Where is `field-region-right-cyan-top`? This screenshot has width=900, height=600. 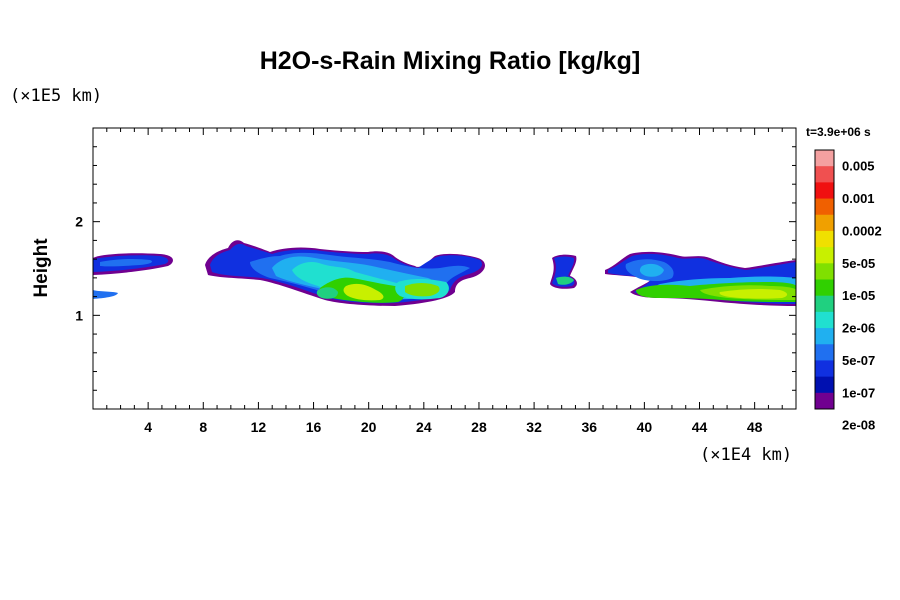
field-region-right-cyan-top is located at coordinates (651, 270).